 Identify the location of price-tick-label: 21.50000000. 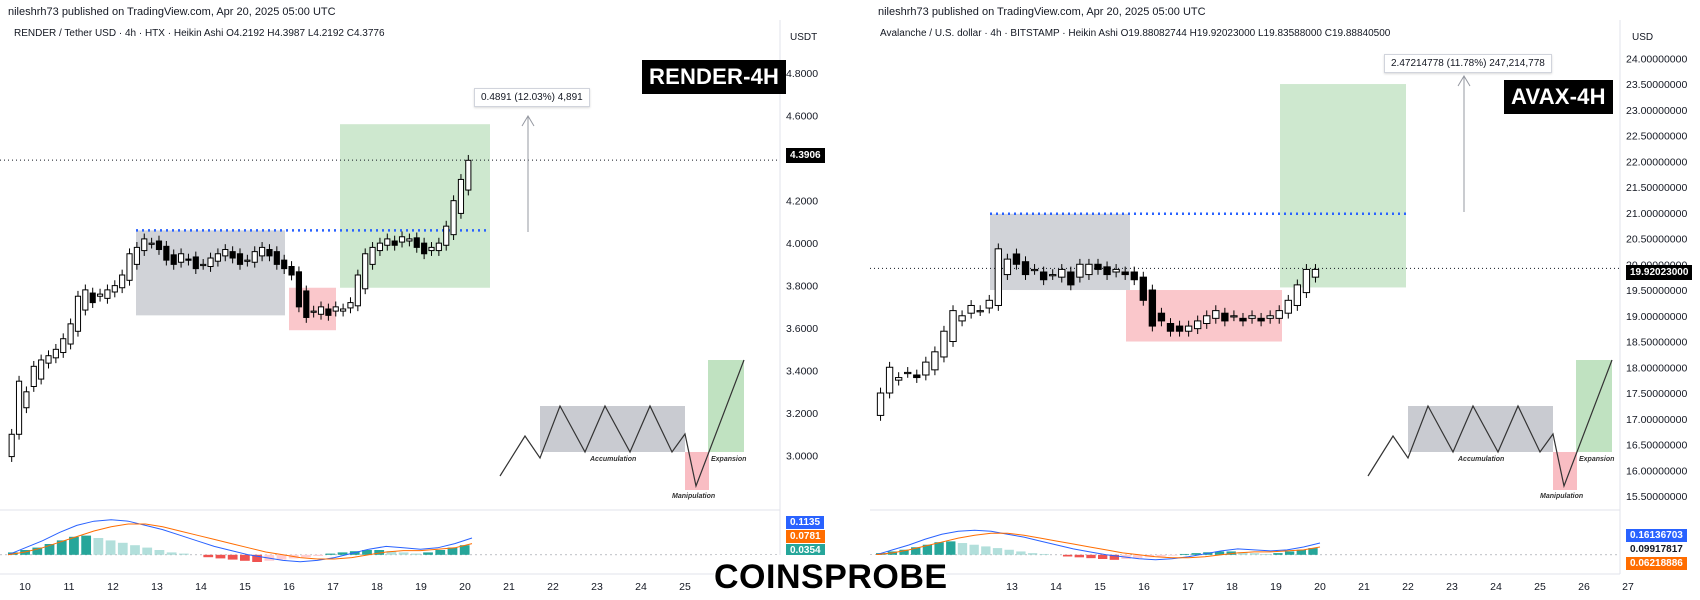
(1656, 188).